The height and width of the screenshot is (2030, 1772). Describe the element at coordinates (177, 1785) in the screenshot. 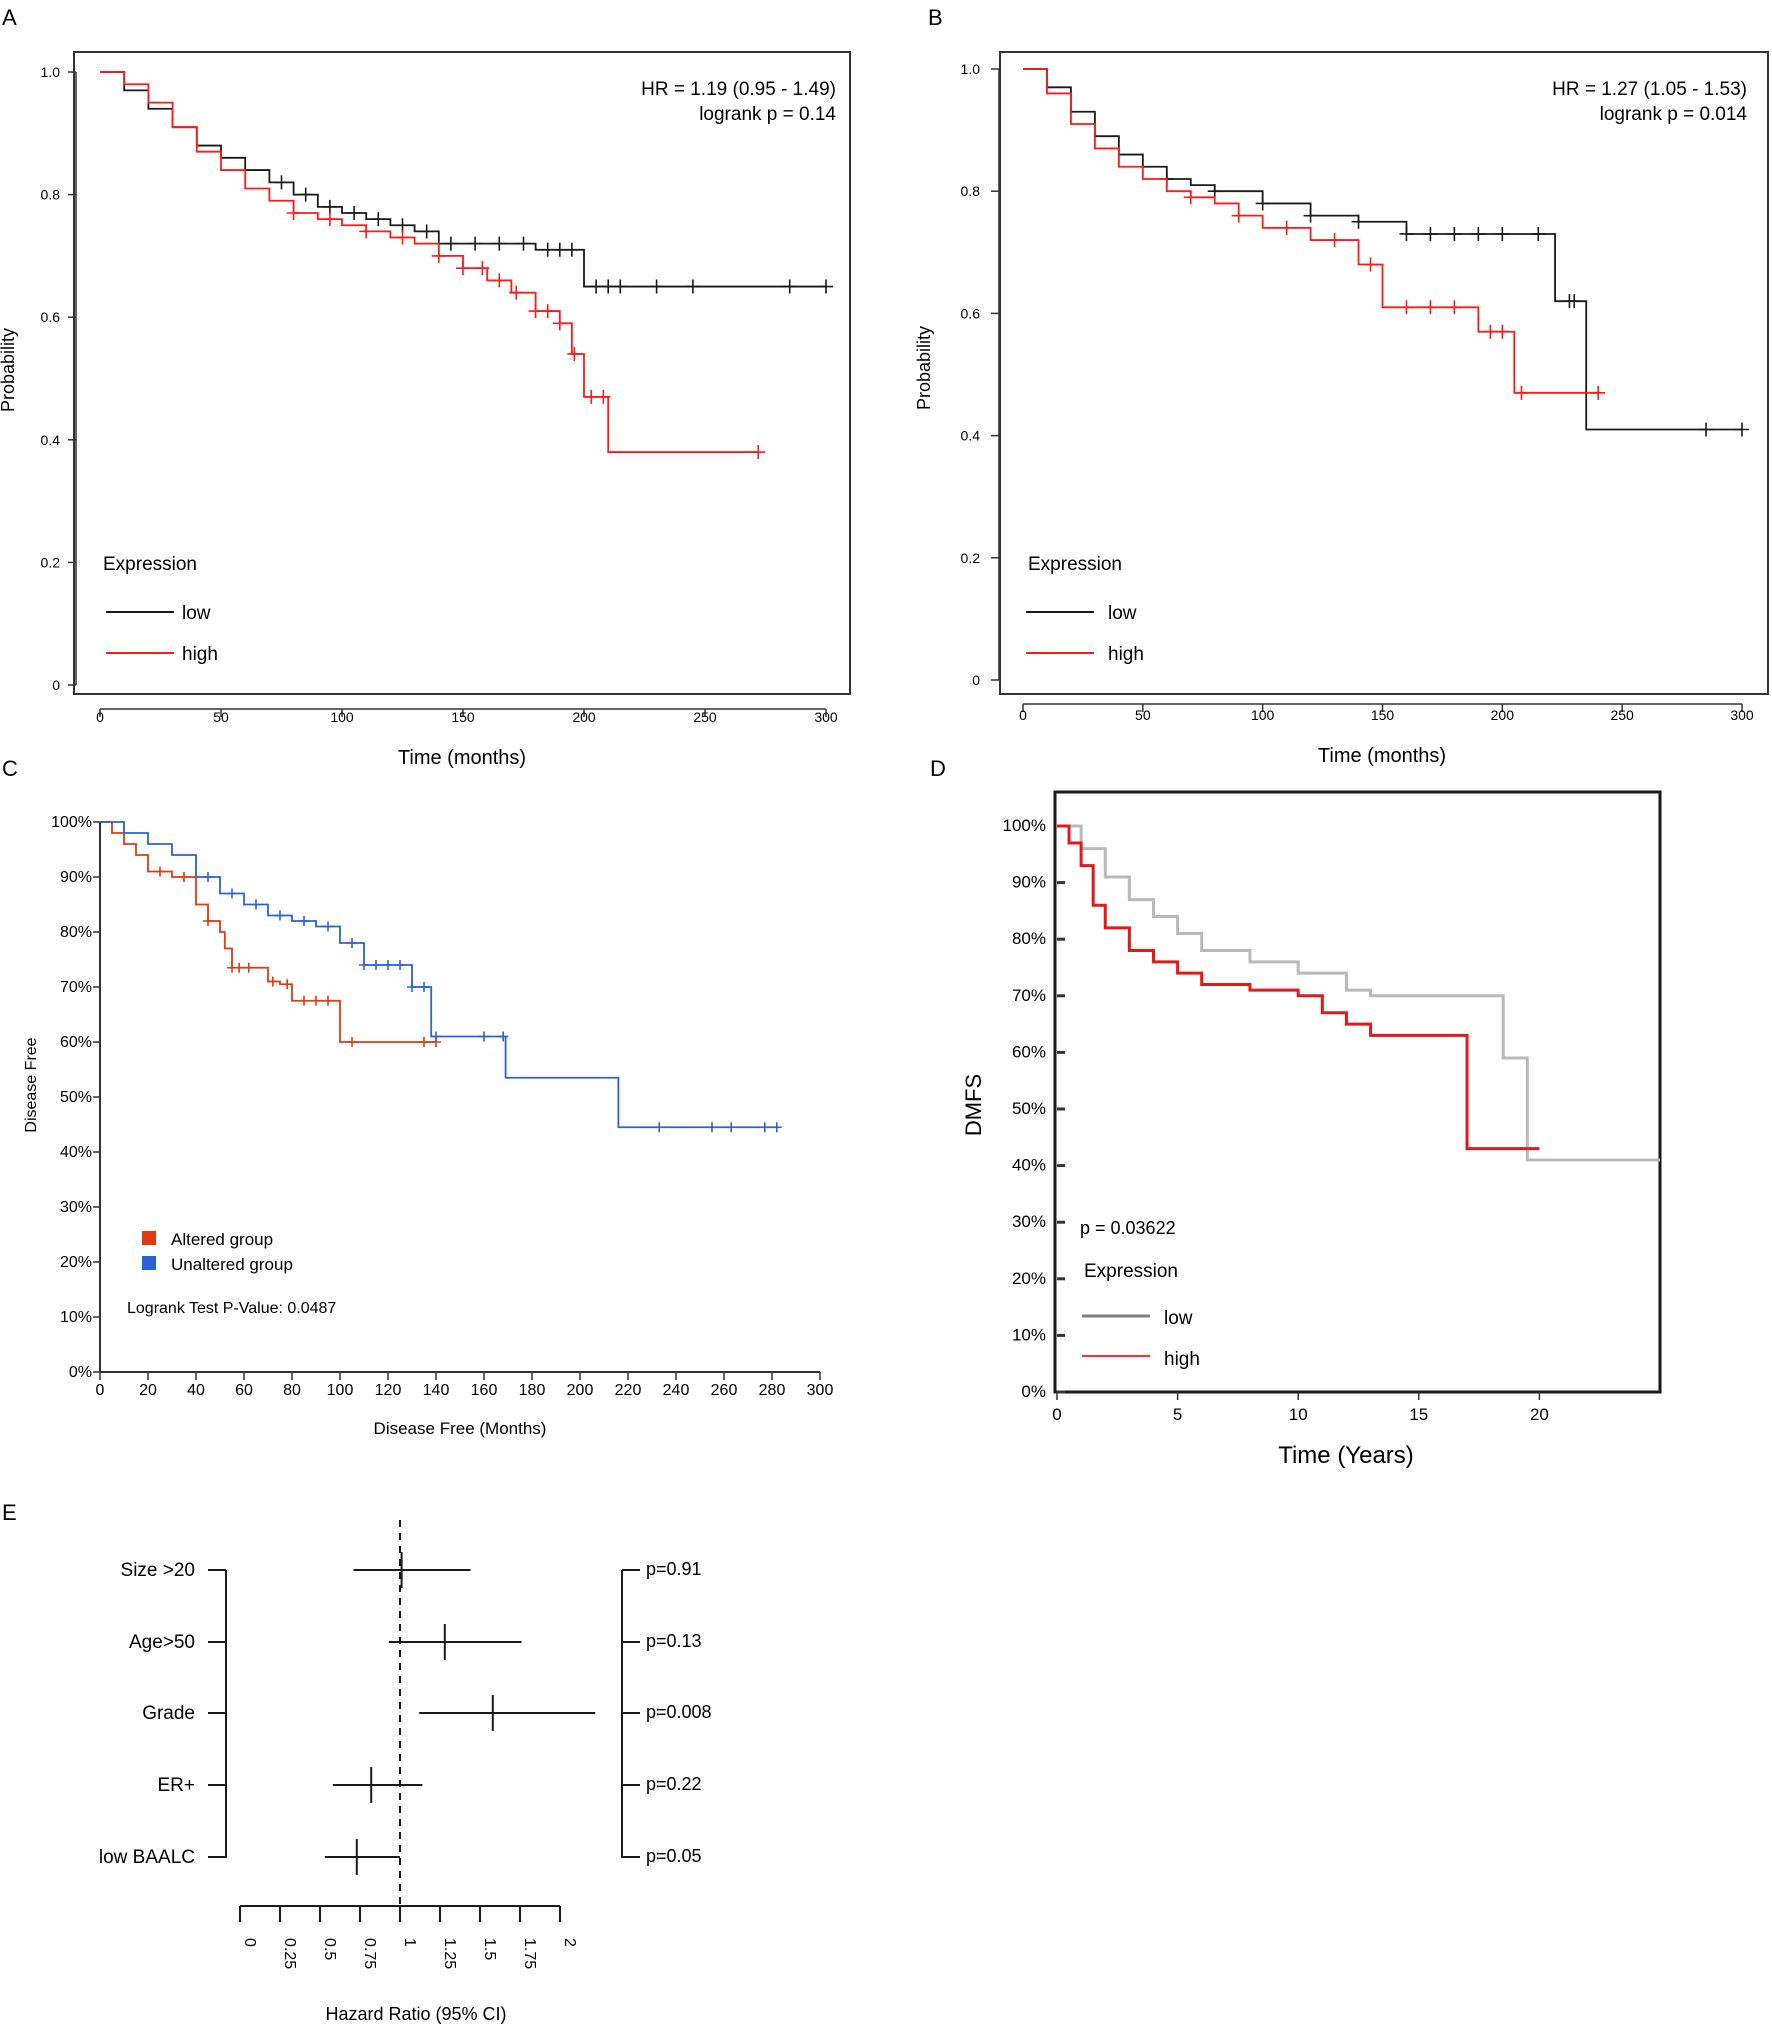

I see `panel-e-row-label: ER+` at that location.